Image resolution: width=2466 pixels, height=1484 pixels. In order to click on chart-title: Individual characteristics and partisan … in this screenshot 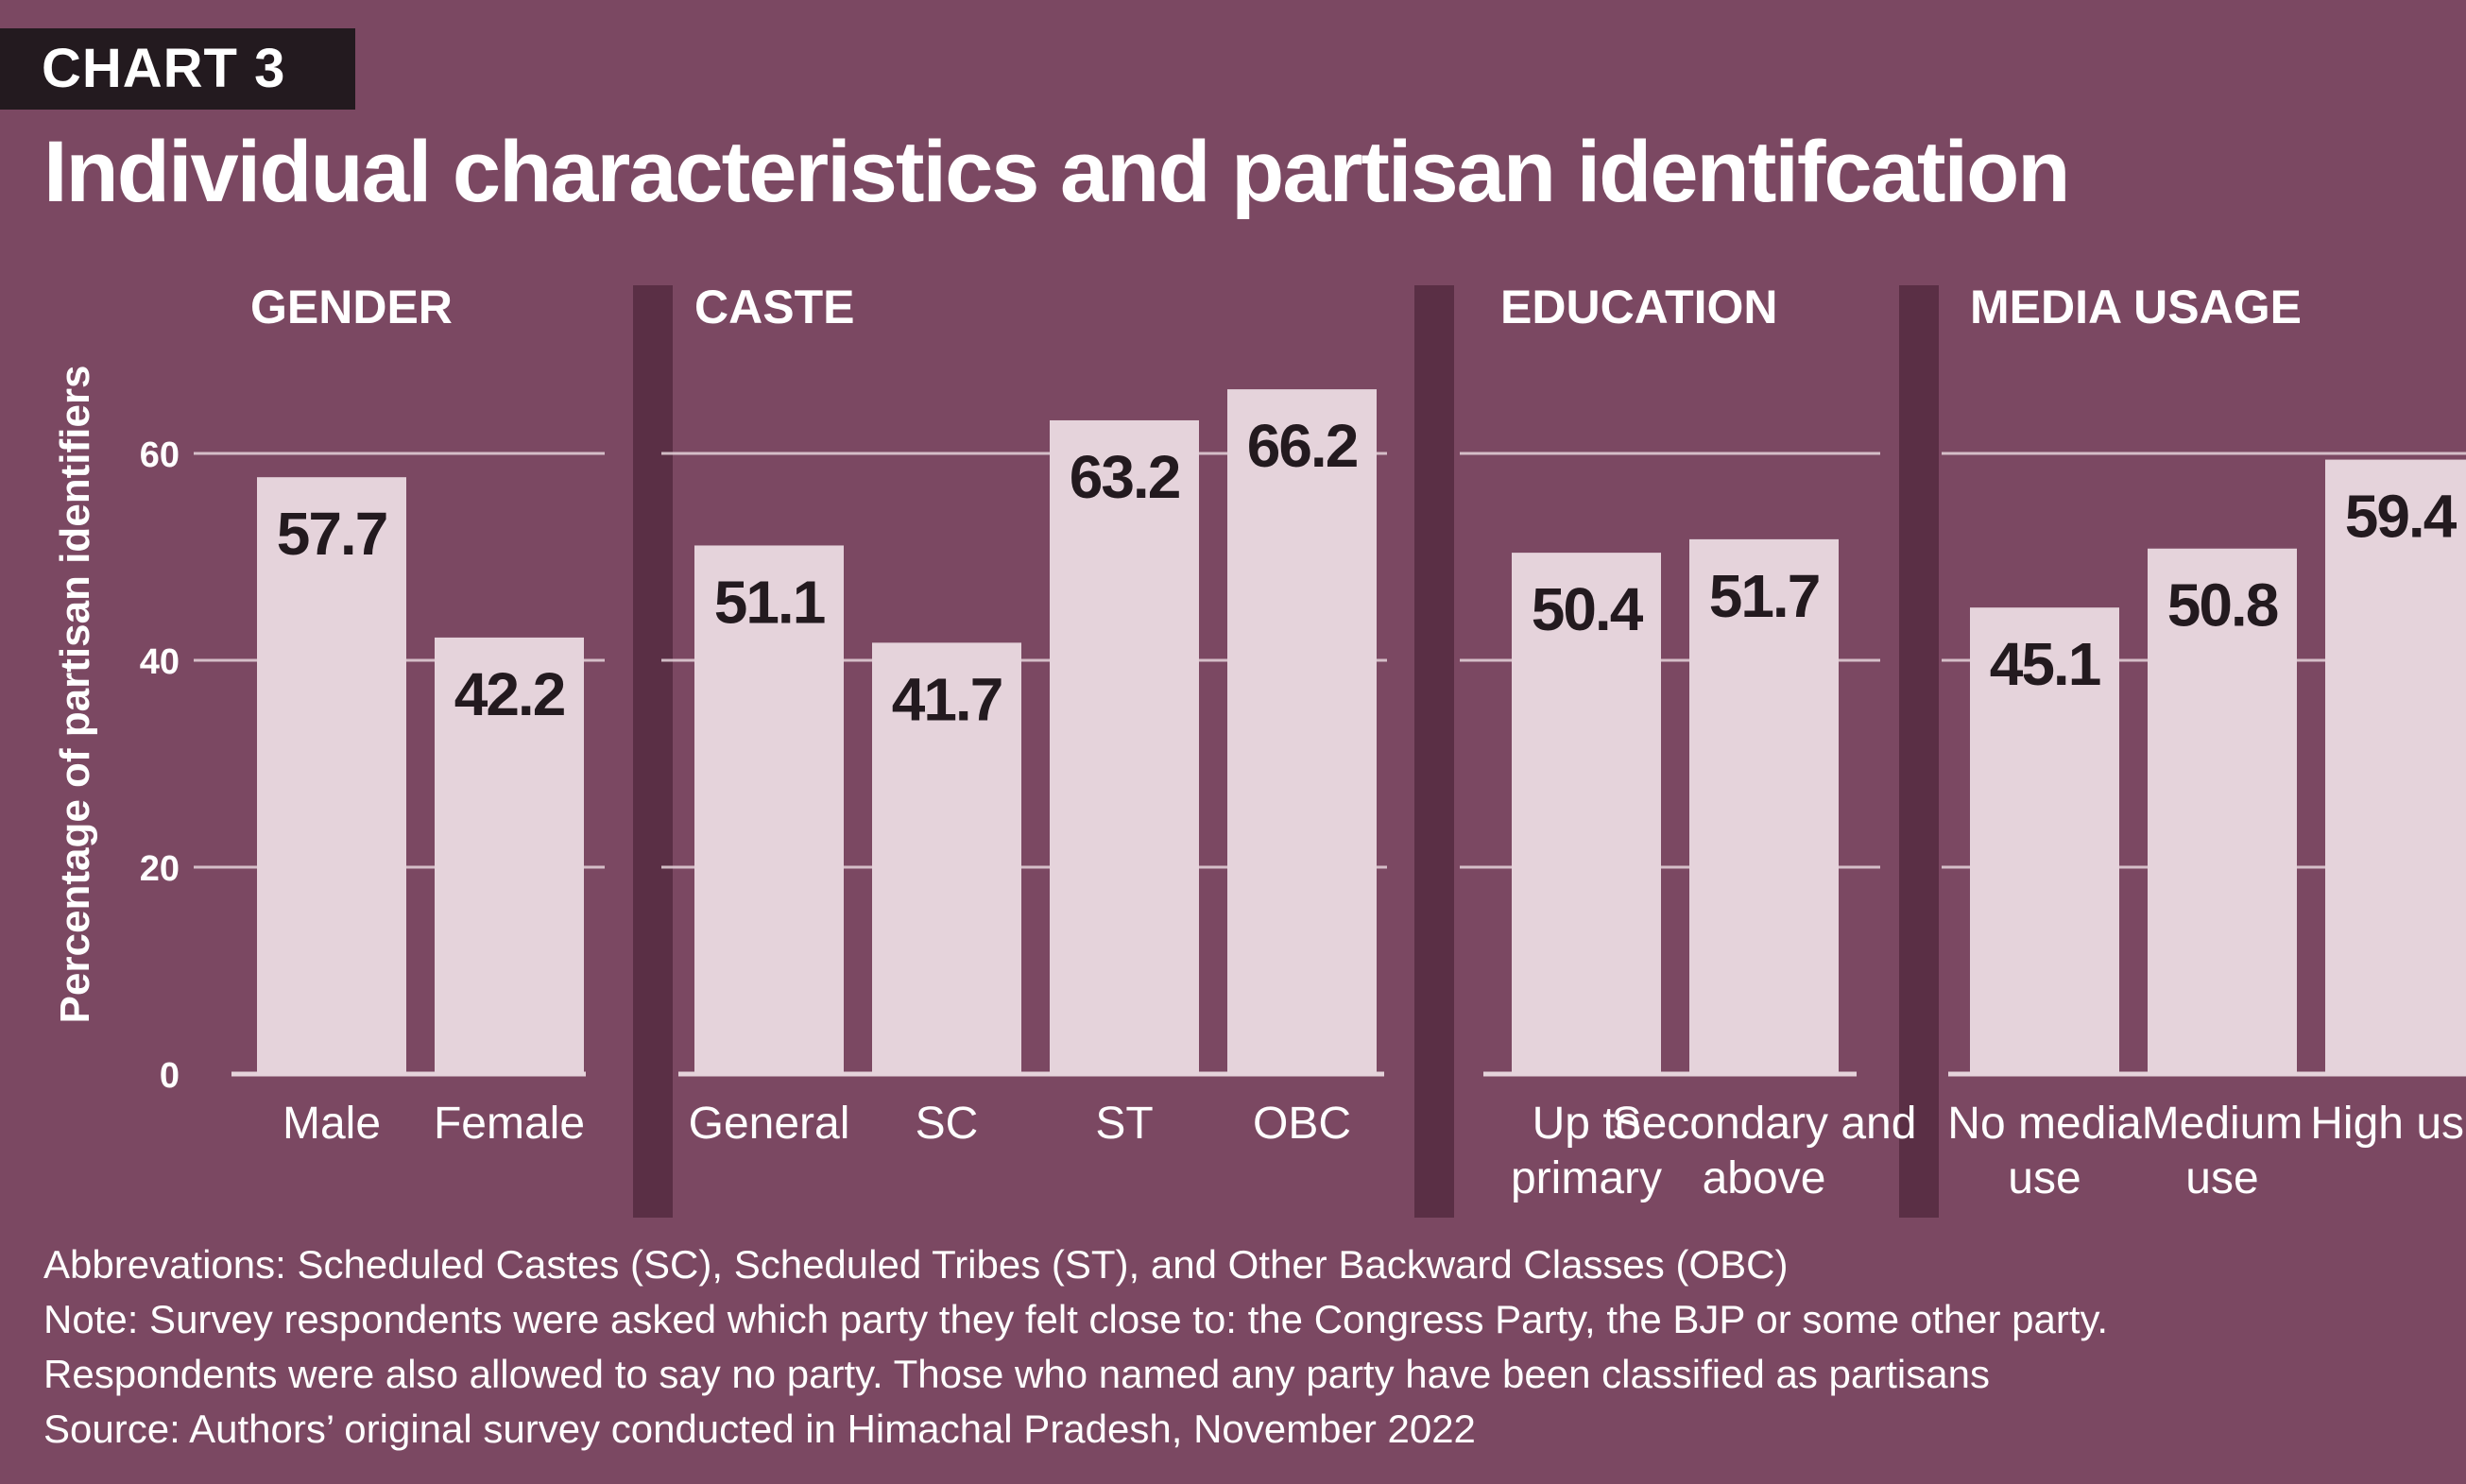, I will do `click(1056, 172)`.